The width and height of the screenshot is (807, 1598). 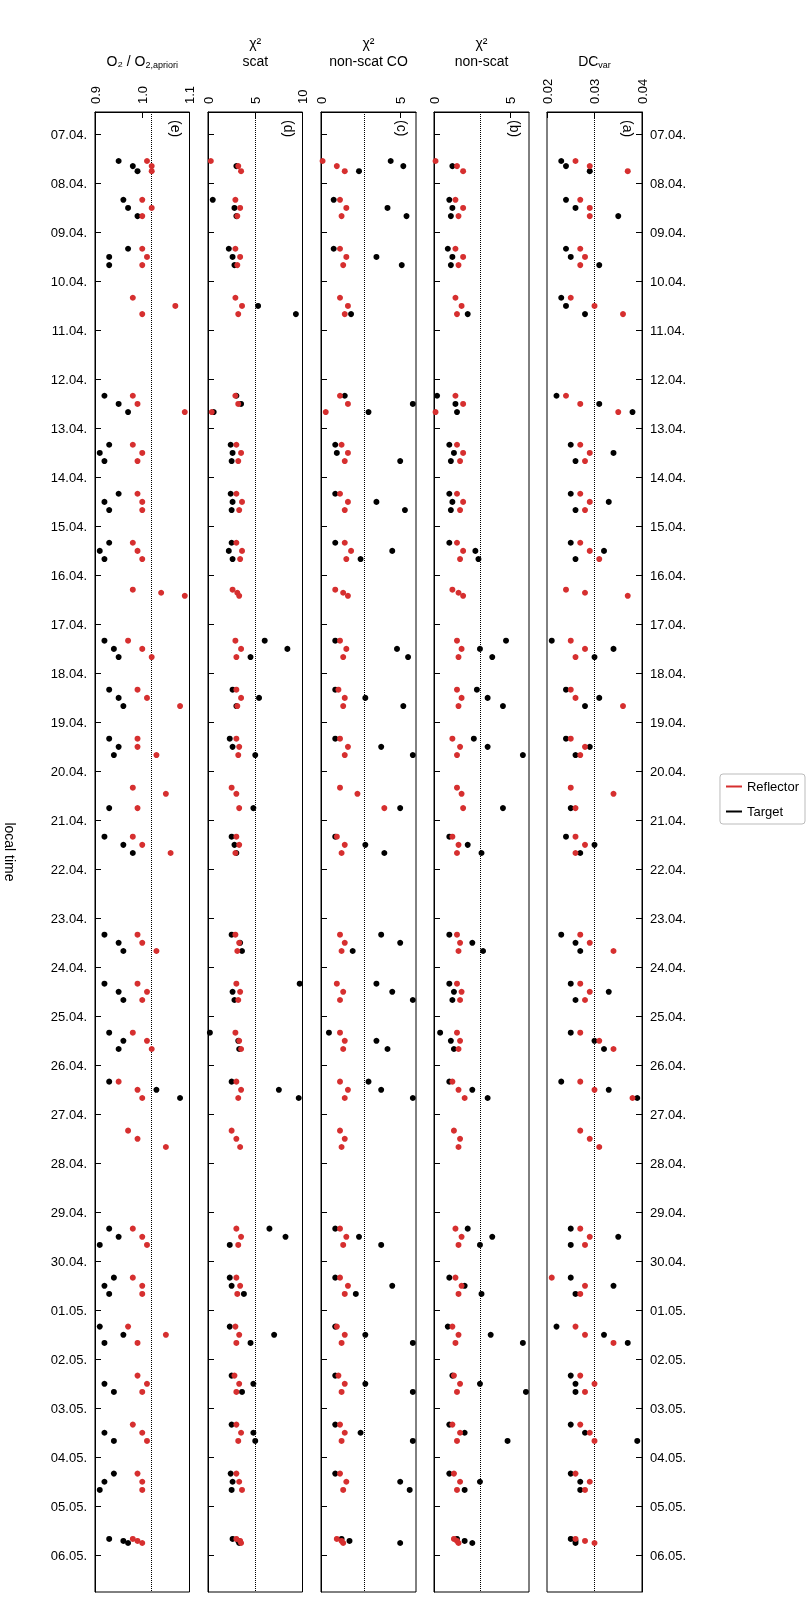 What do you see at coordinates (142, 94) in the screenshot?
I see `x-tick-label: 1.0` at bounding box center [142, 94].